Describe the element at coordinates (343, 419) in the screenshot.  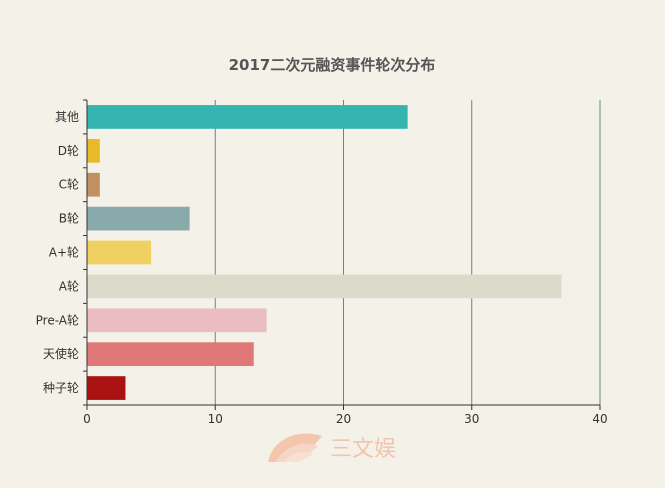
I see `x-tick-label: 20` at that location.